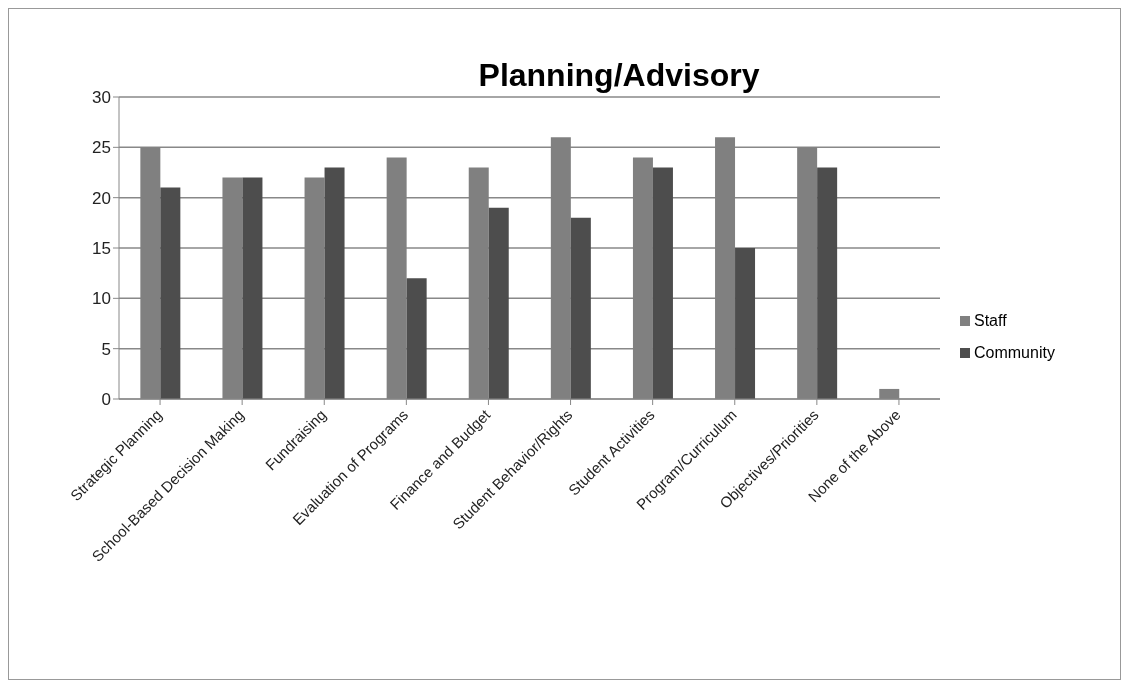  Describe the element at coordinates (106, 400) in the screenshot. I see `y-tick-label: 0` at that location.